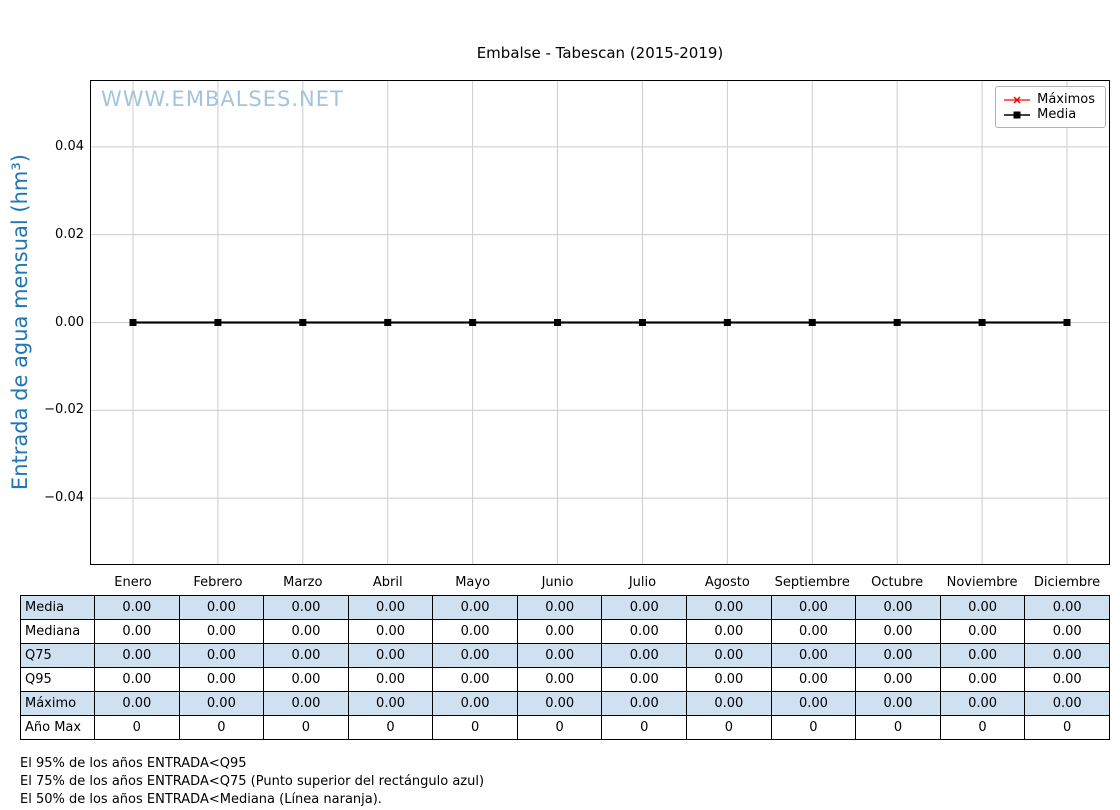 The height and width of the screenshot is (810, 1120). Describe the element at coordinates (69, 322) in the screenshot. I see `y-tick-label: 0.00` at that location.